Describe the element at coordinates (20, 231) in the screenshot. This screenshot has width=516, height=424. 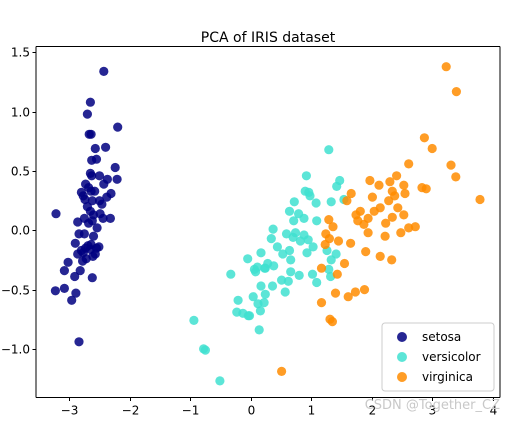
I see `y-tick-label: 0.0` at that location.